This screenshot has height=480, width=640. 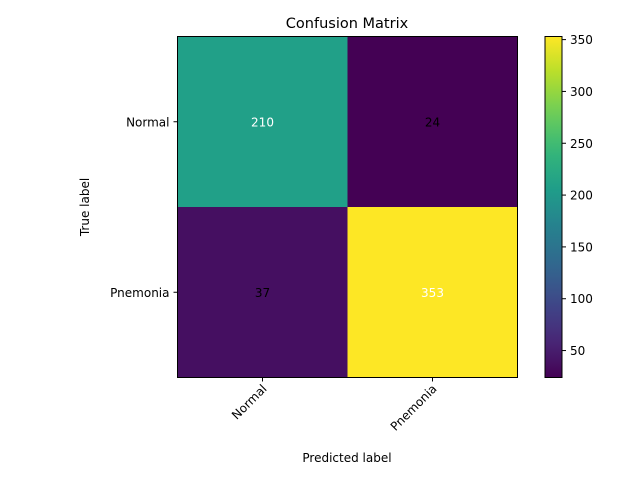 What do you see at coordinates (85, 207) in the screenshot?
I see `y-axis-label: True label` at bounding box center [85, 207].